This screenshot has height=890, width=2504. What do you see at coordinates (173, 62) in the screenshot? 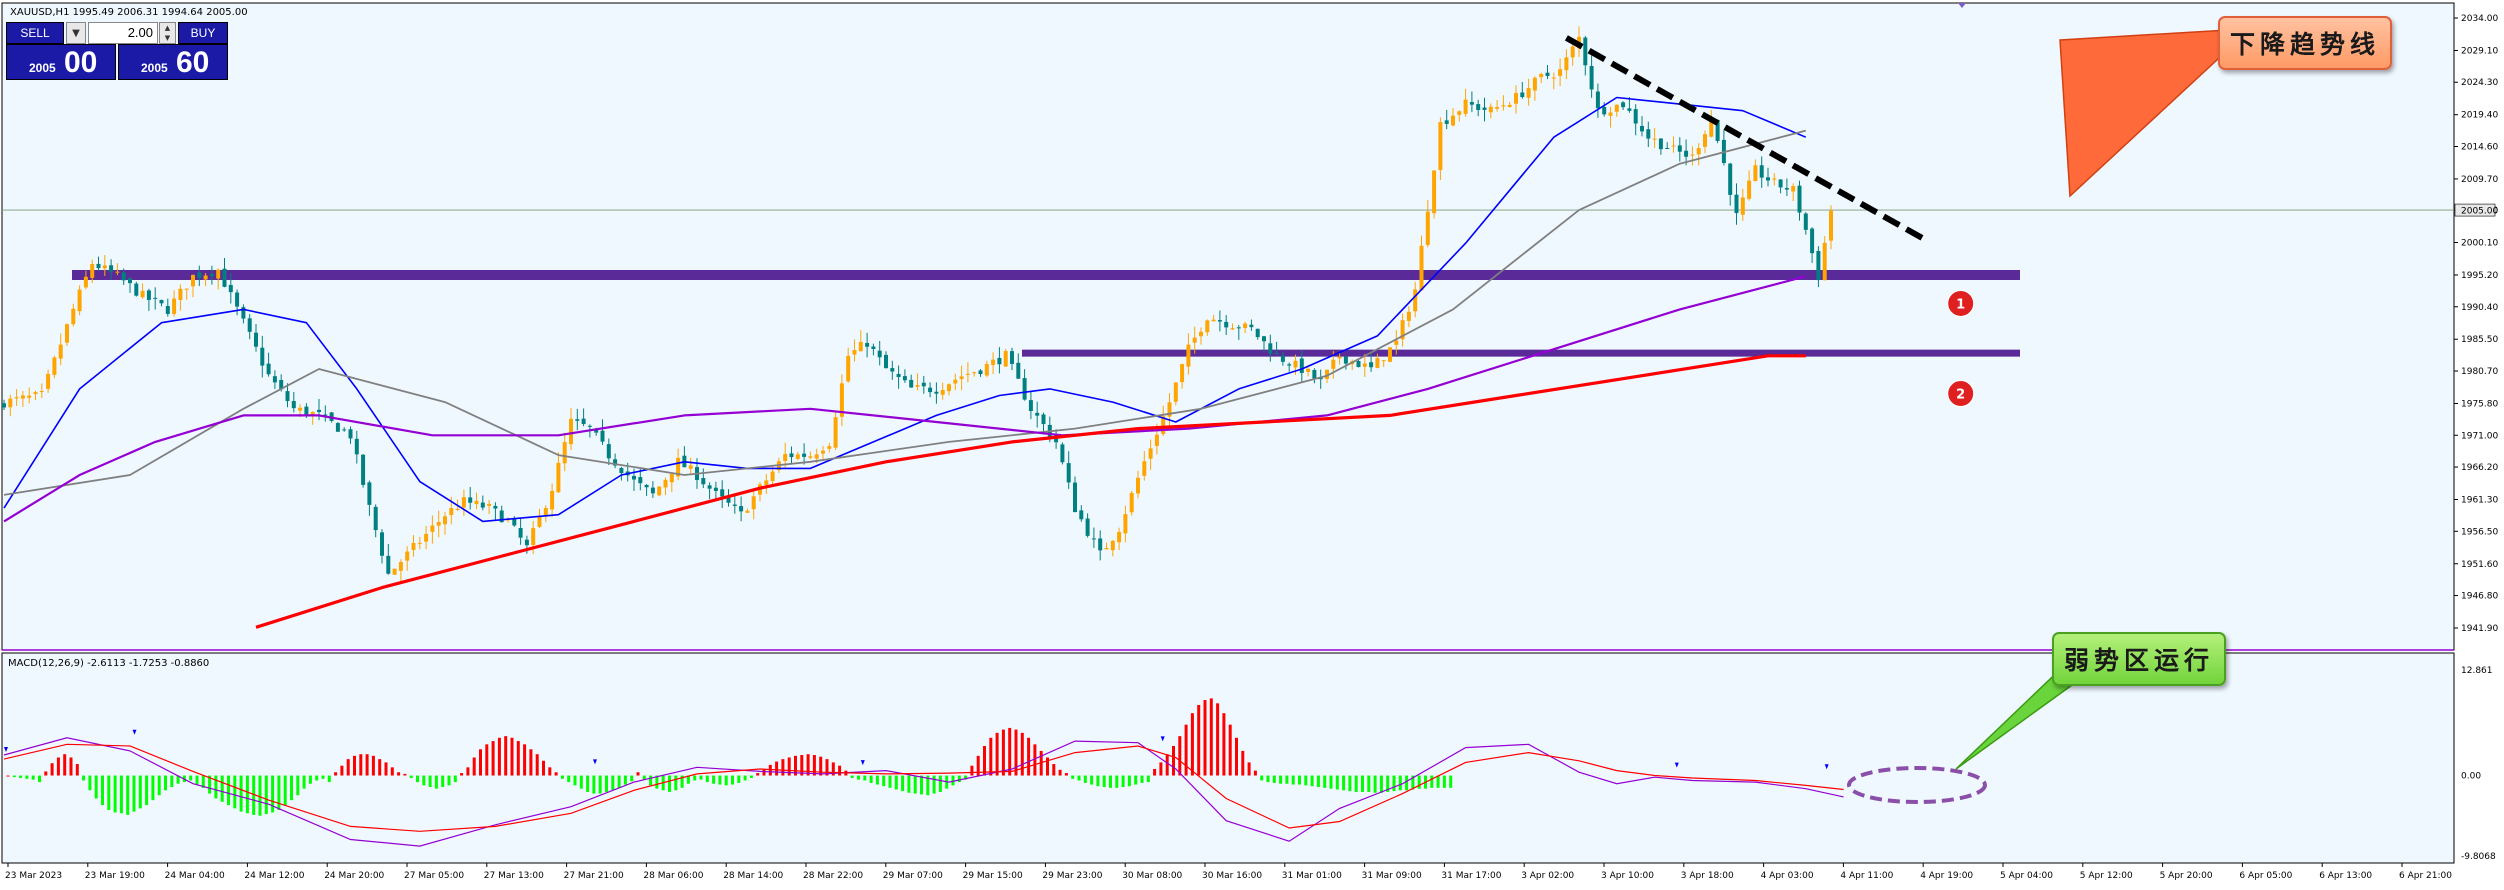
I see `buy-price-button: 2005 60` at bounding box center [173, 62].